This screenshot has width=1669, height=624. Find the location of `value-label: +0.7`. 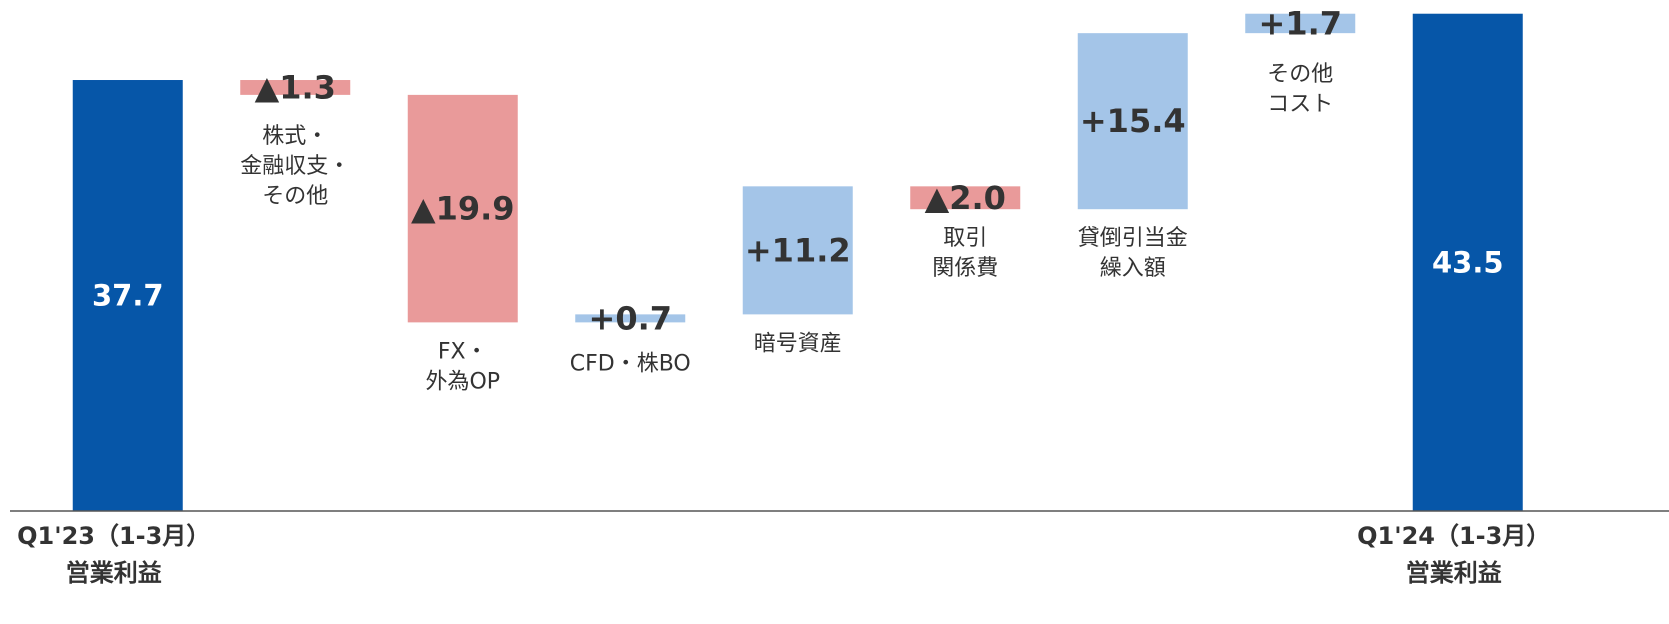

value-label: +0.7 is located at coordinates (631, 318).